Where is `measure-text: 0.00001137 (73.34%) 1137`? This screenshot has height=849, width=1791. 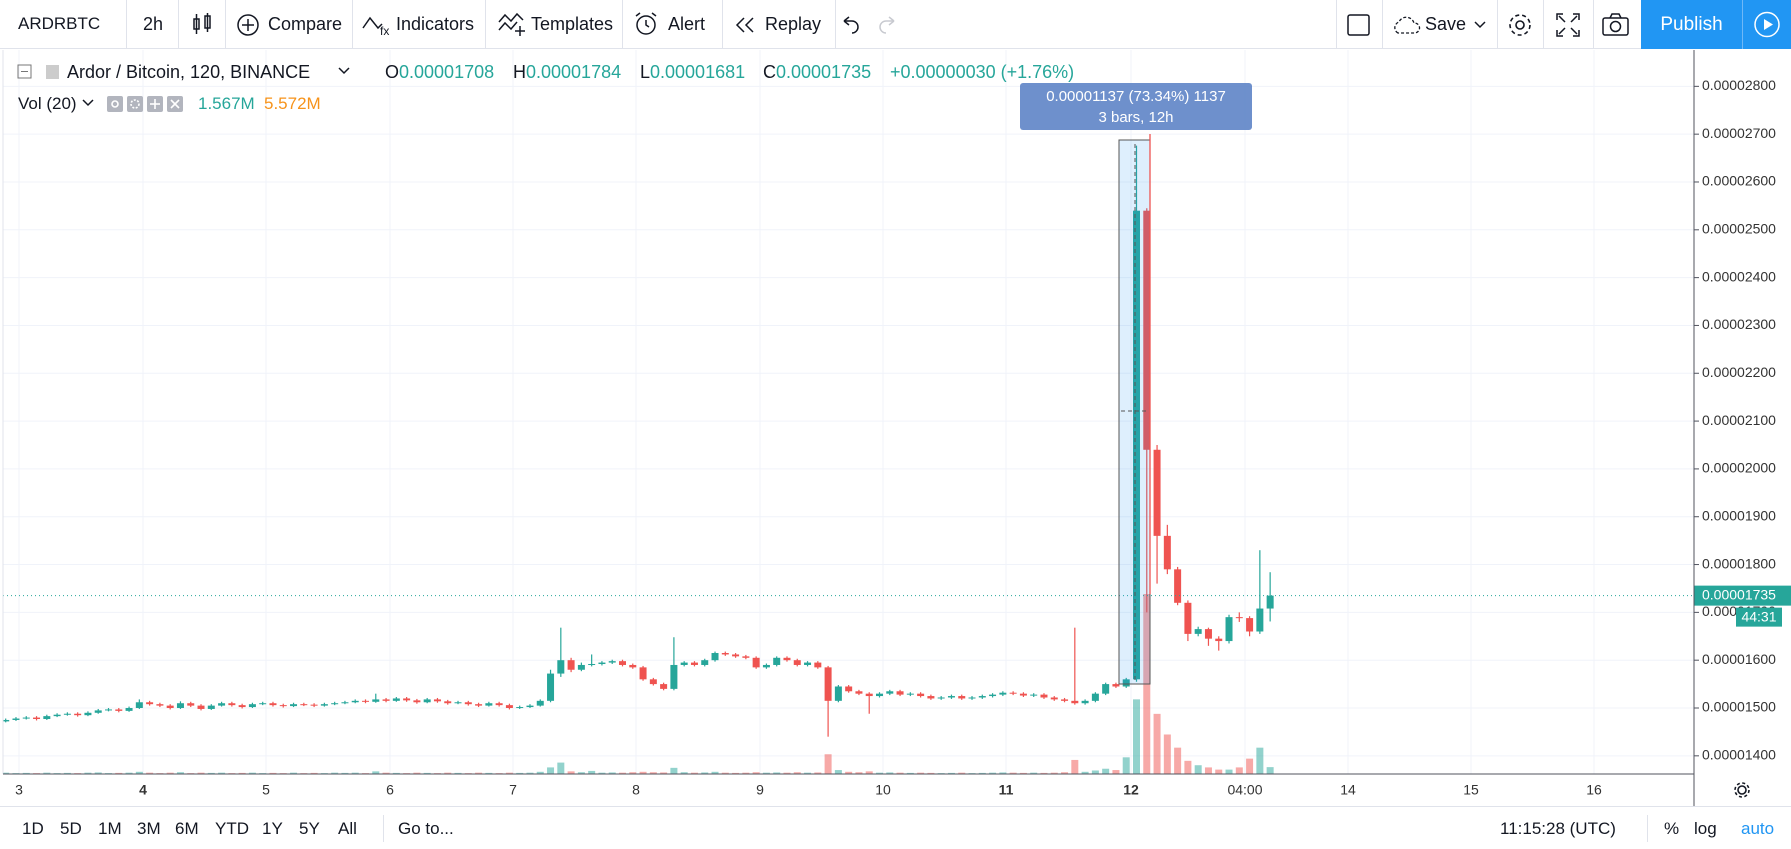
measure-text: 0.00001137 (73.34%) 1137 is located at coordinates (1136, 96).